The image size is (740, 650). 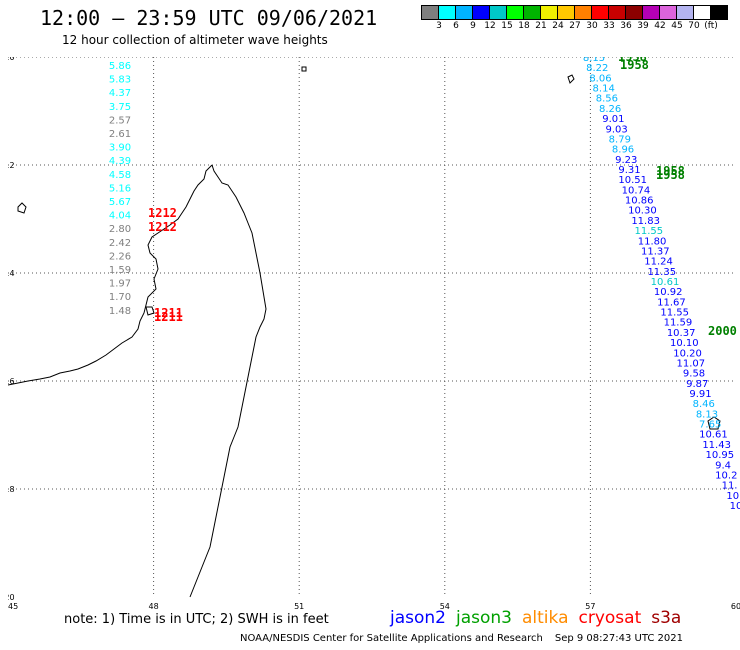 What do you see at coordinates (642, 211) in the screenshot?
I see `wave-height-value: 10.30` at bounding box center [642, 211].